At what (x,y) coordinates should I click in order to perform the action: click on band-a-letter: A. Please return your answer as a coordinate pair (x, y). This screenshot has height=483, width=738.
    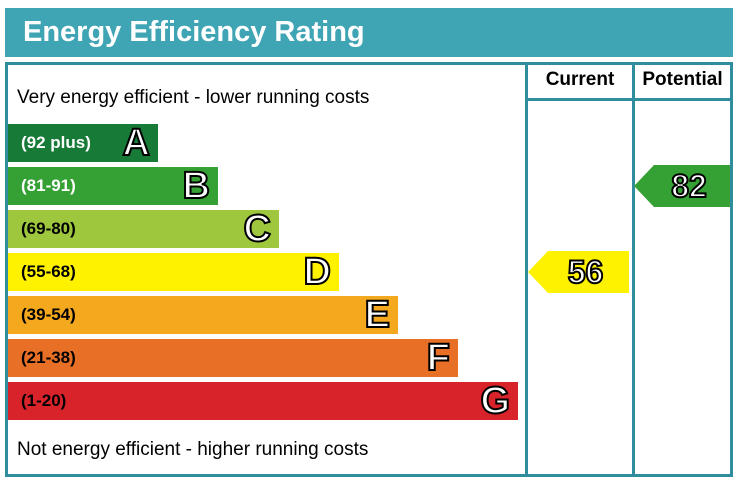
    Looking at the image, I should click on (136, 143).